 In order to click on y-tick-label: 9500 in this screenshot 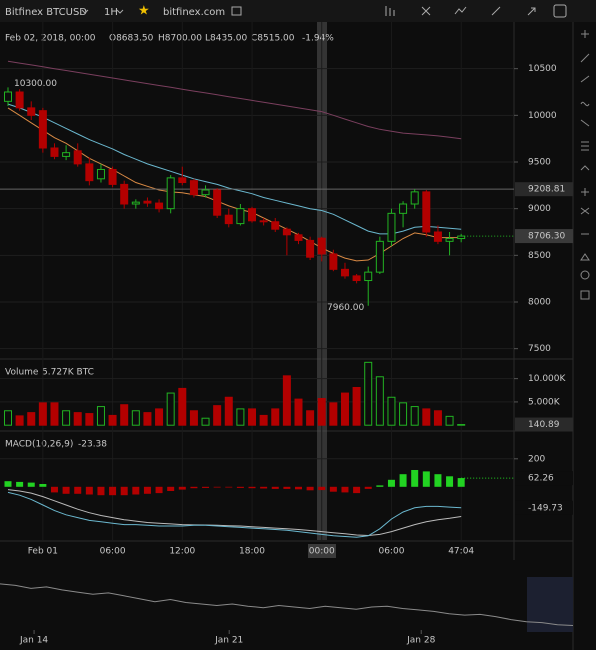, I will do `click(539, 163)`.